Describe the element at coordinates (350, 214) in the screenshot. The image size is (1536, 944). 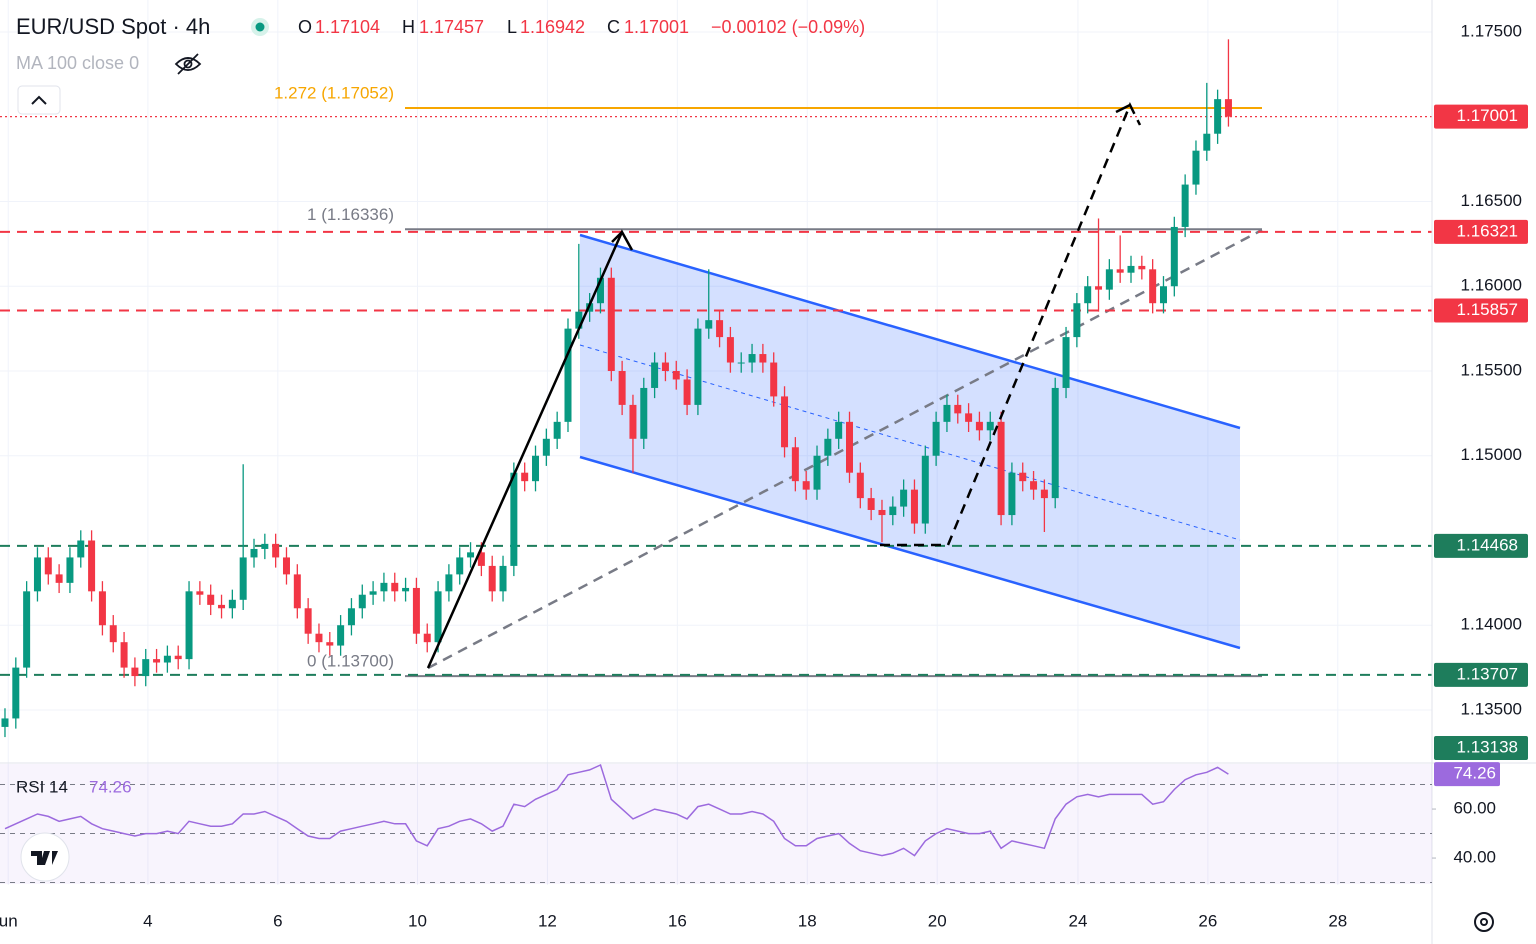
I see `fib-label: 1 (1.16336)` at that location.